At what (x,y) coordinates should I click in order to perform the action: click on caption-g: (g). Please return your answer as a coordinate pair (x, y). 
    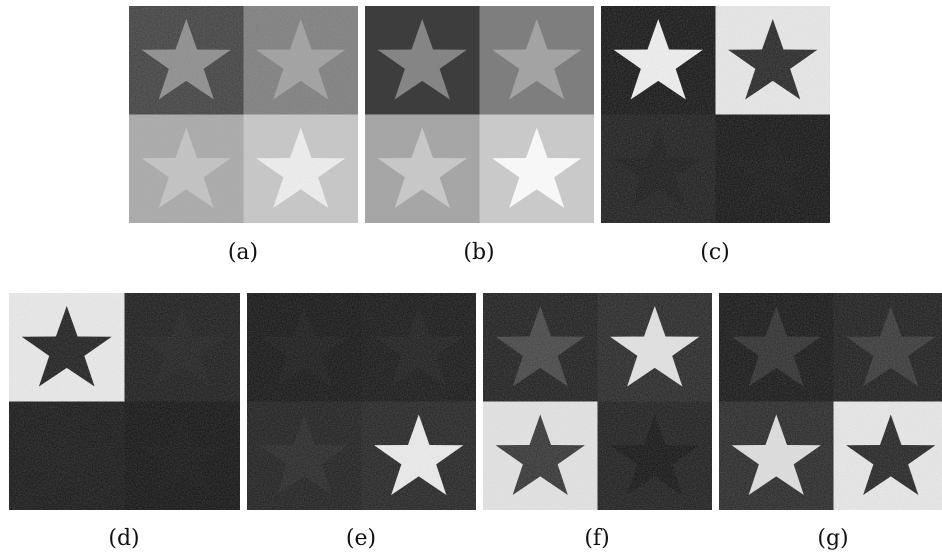
    Looking at the image, I should click on (833, 538).